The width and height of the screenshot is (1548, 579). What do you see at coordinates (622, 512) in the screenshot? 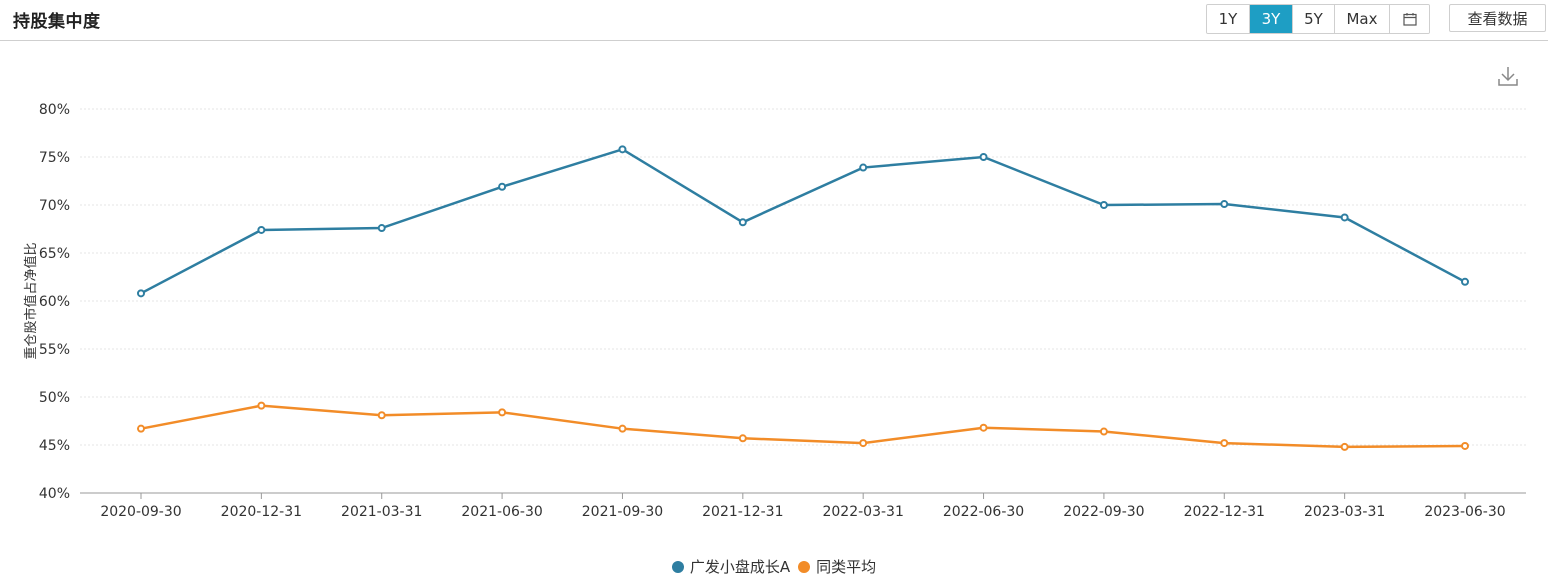
I see `x-tick-label: 2021-09-30` at bounding box center [622, 512].